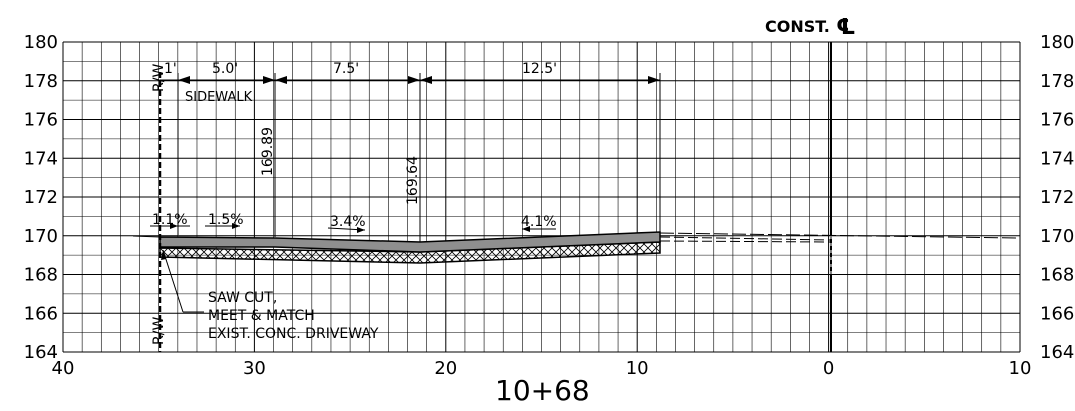 The width and height of the screenshot is (1075, 411). Describe the element at coordinates (225, 69) in the screenshot. I see `dim-5ft: 5.0'` at that location.